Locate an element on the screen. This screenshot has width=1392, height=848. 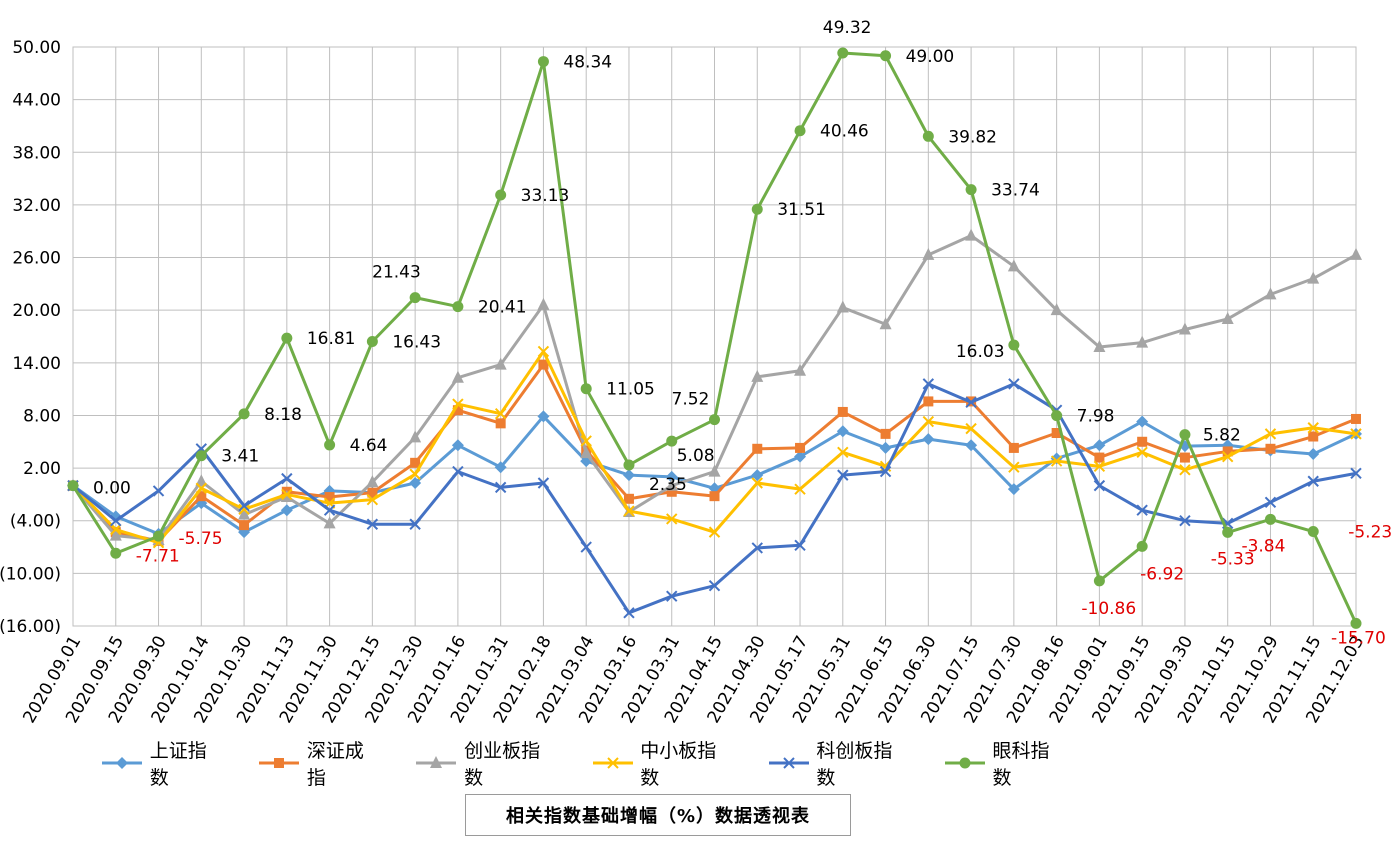
data-label: -10.86 is located at coordinates (1108, 609).